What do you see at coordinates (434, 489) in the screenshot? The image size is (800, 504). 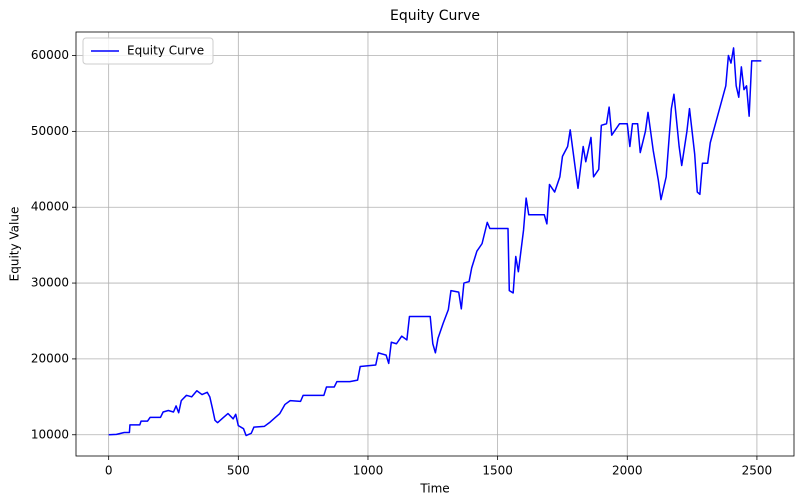 I see `x-axis-label: Time` at bounding box center [434, 489].